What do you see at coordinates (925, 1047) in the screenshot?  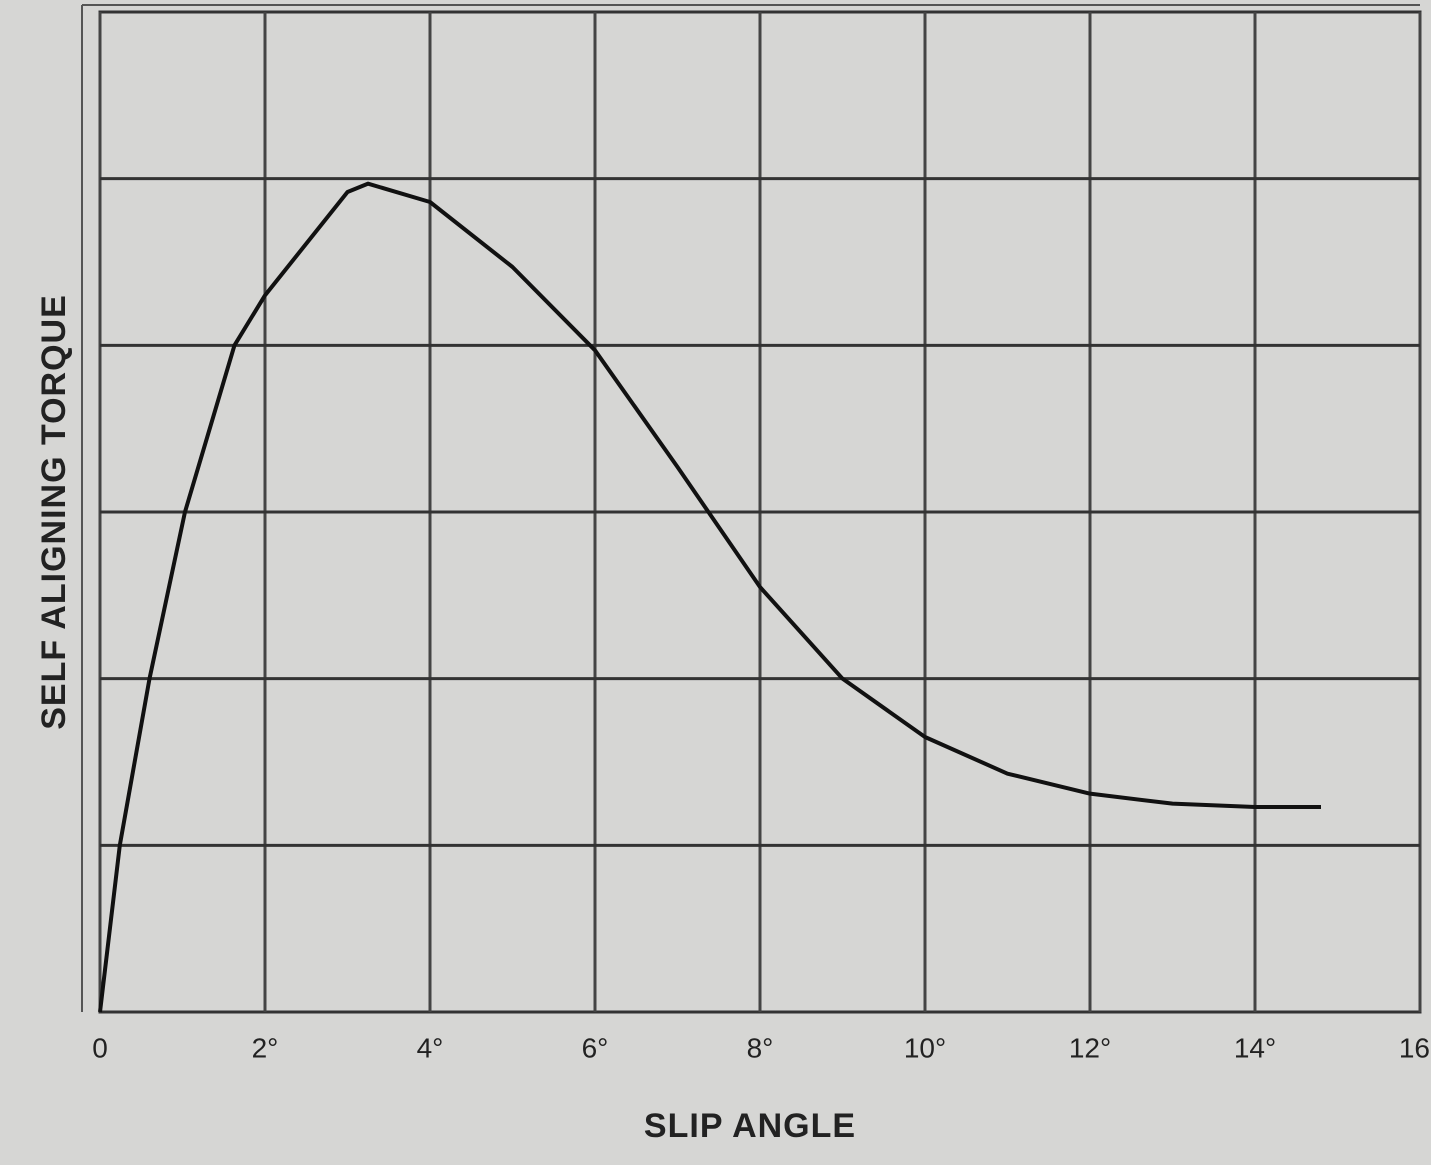 I see `x-tick-label: 10°` at bounding box center [925, 1047].